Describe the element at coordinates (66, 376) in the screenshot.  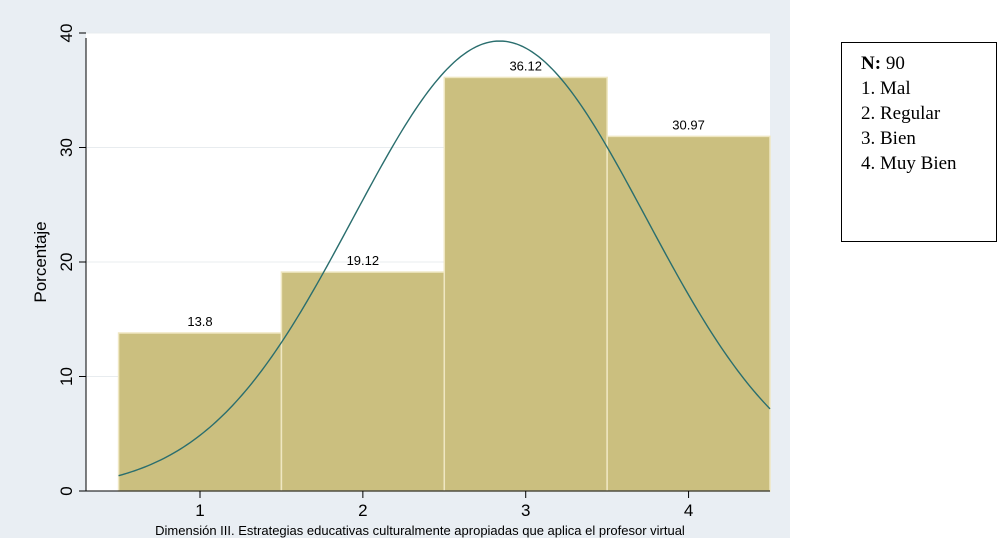
I see `y-tick-label: 10` at that location.